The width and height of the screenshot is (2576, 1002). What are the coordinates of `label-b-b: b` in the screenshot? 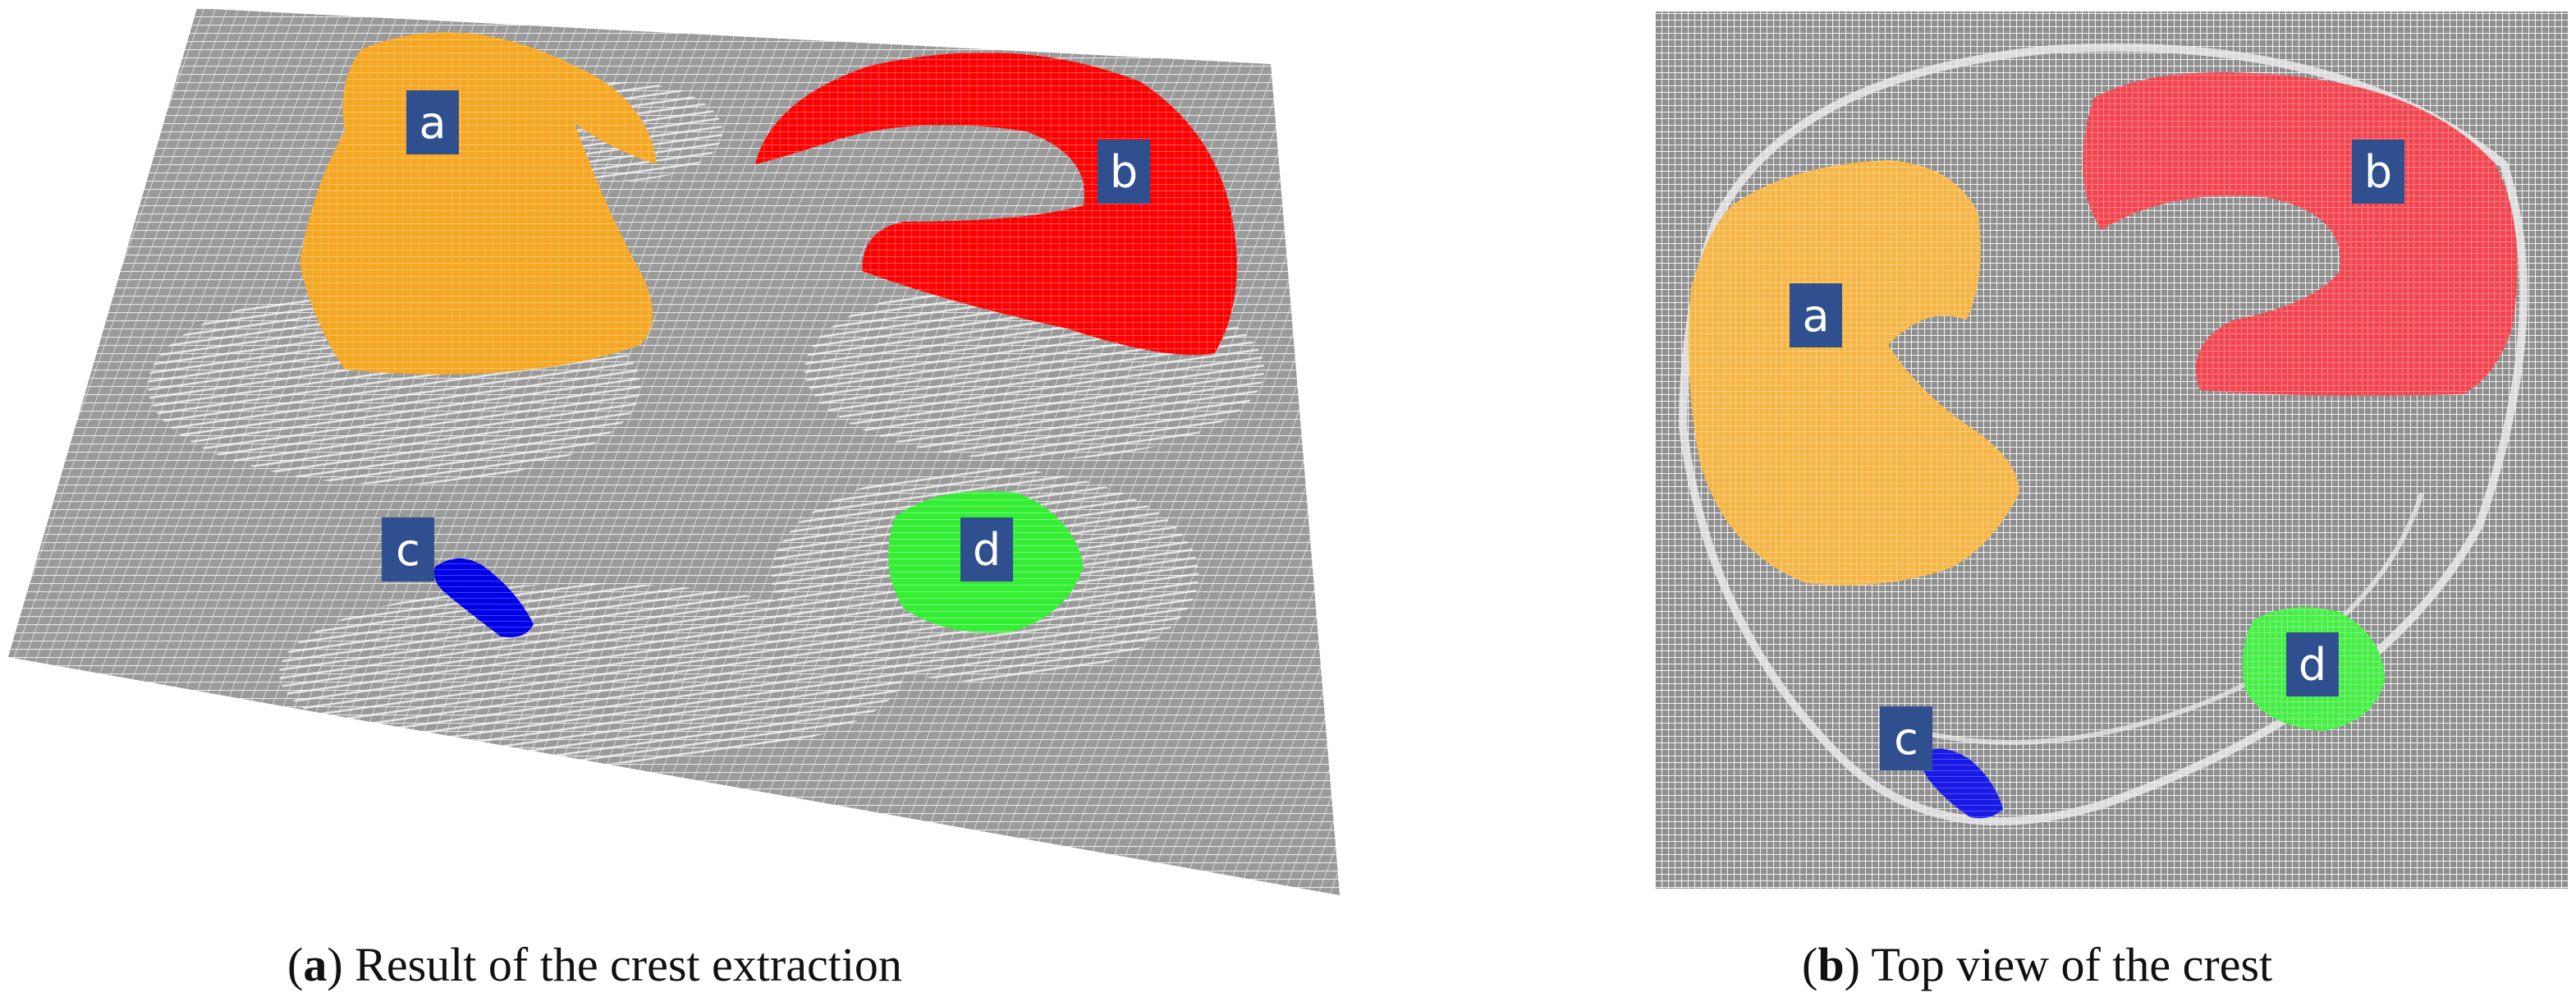 It's located at (2378, 172).